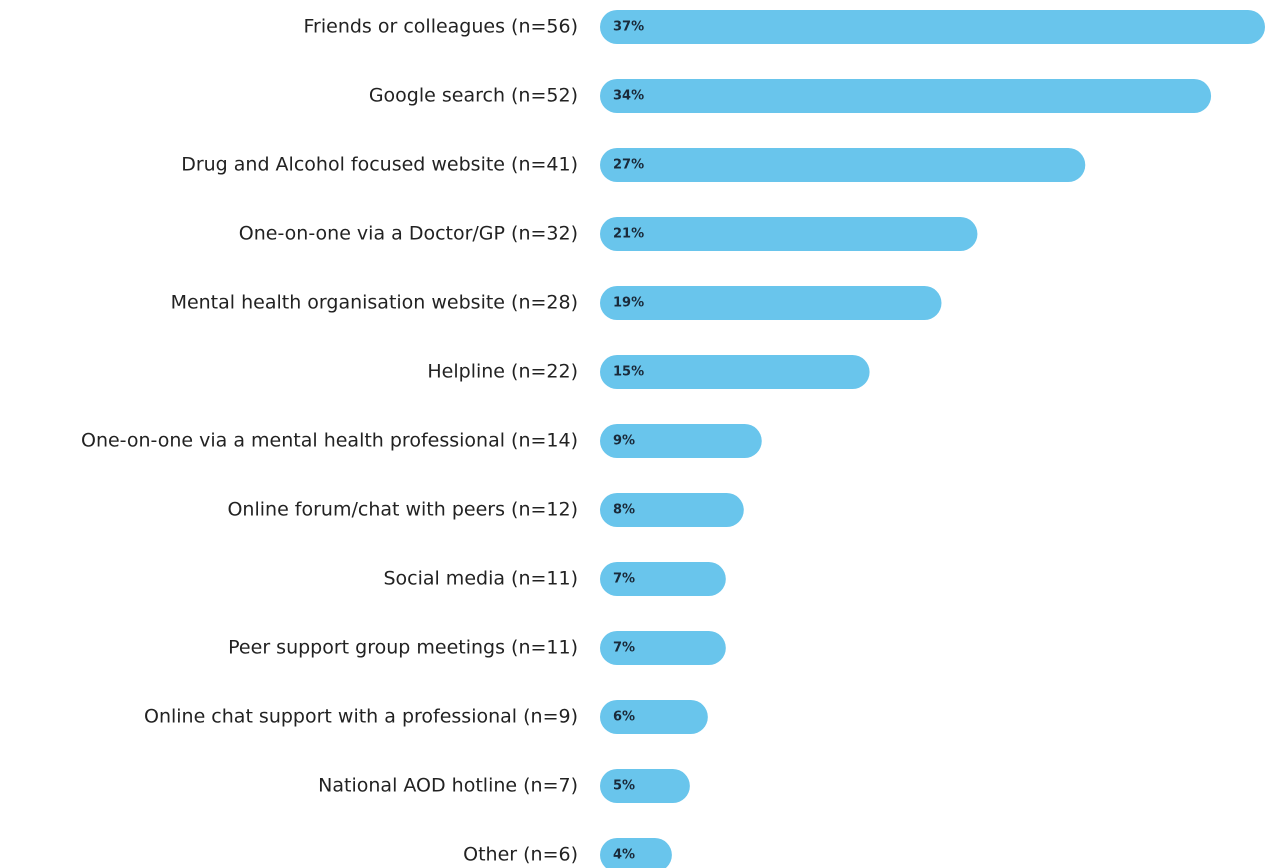 The height and width of the screenshot is (868, 1265). I want to click on category-label: Friends or colleagues (n=56), so click(441, 27).